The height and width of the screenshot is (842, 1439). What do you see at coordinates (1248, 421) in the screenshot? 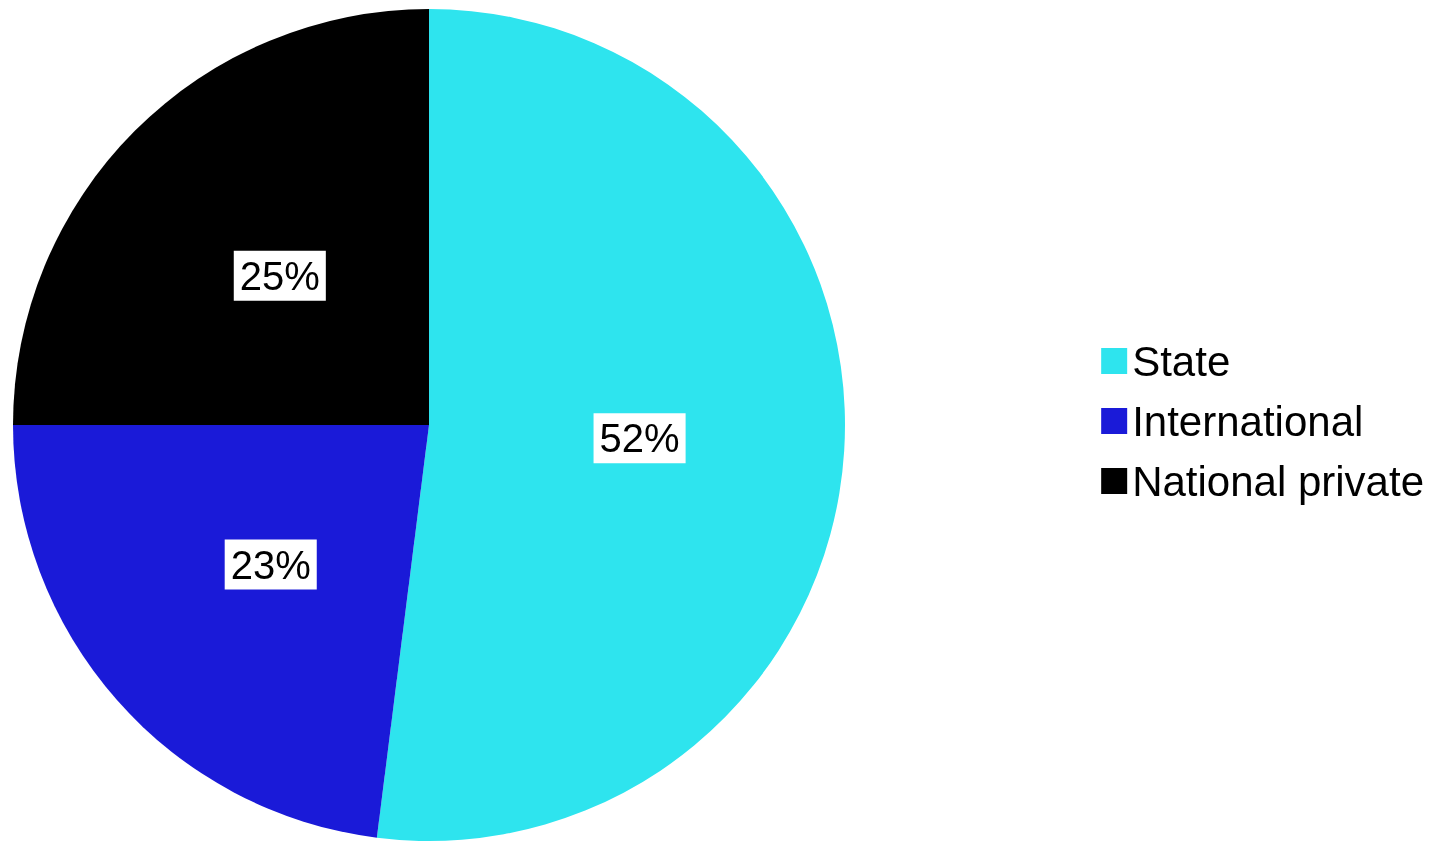
I see `legend-label: International` at bounding box center [1248, 421].